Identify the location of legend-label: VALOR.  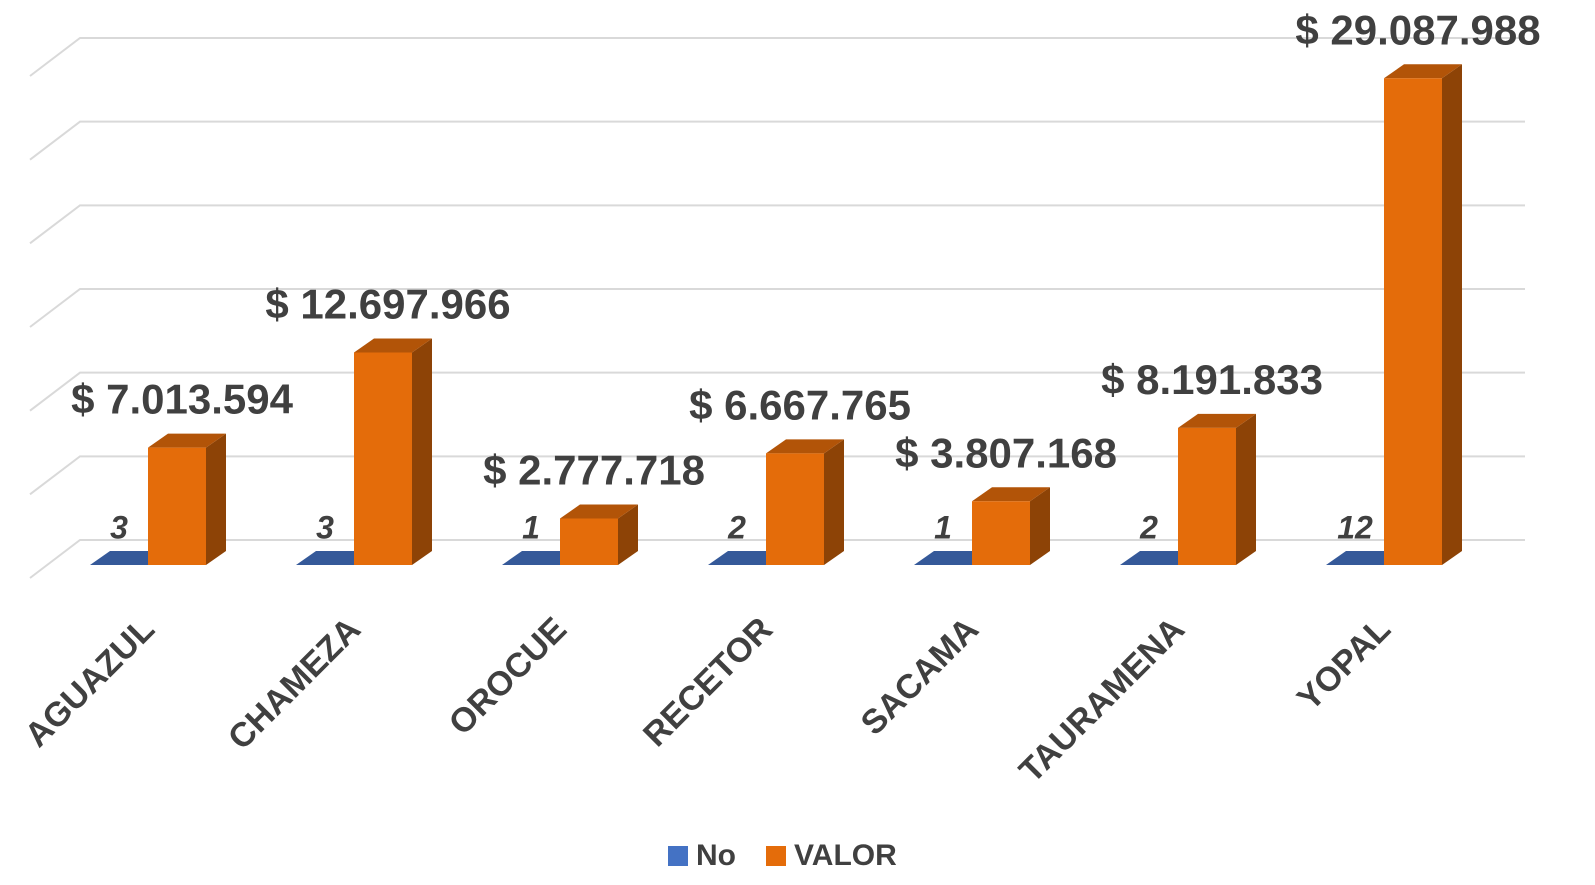
(845, 855).